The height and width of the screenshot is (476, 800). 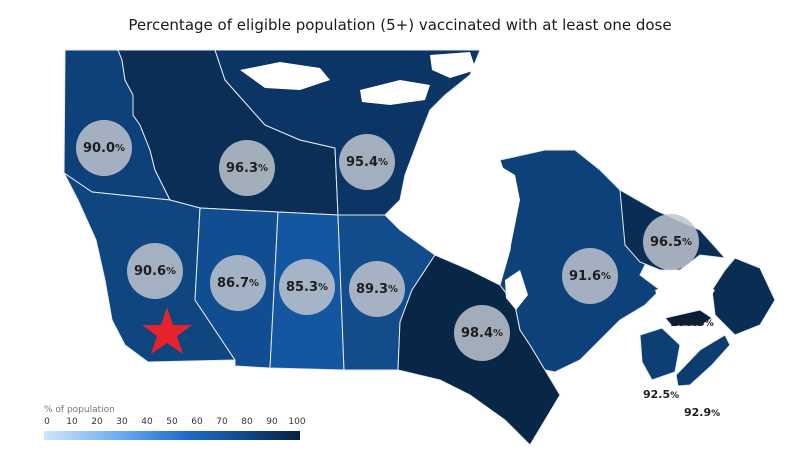 I want to click on location-star-marker, so click(x=167, y=330).